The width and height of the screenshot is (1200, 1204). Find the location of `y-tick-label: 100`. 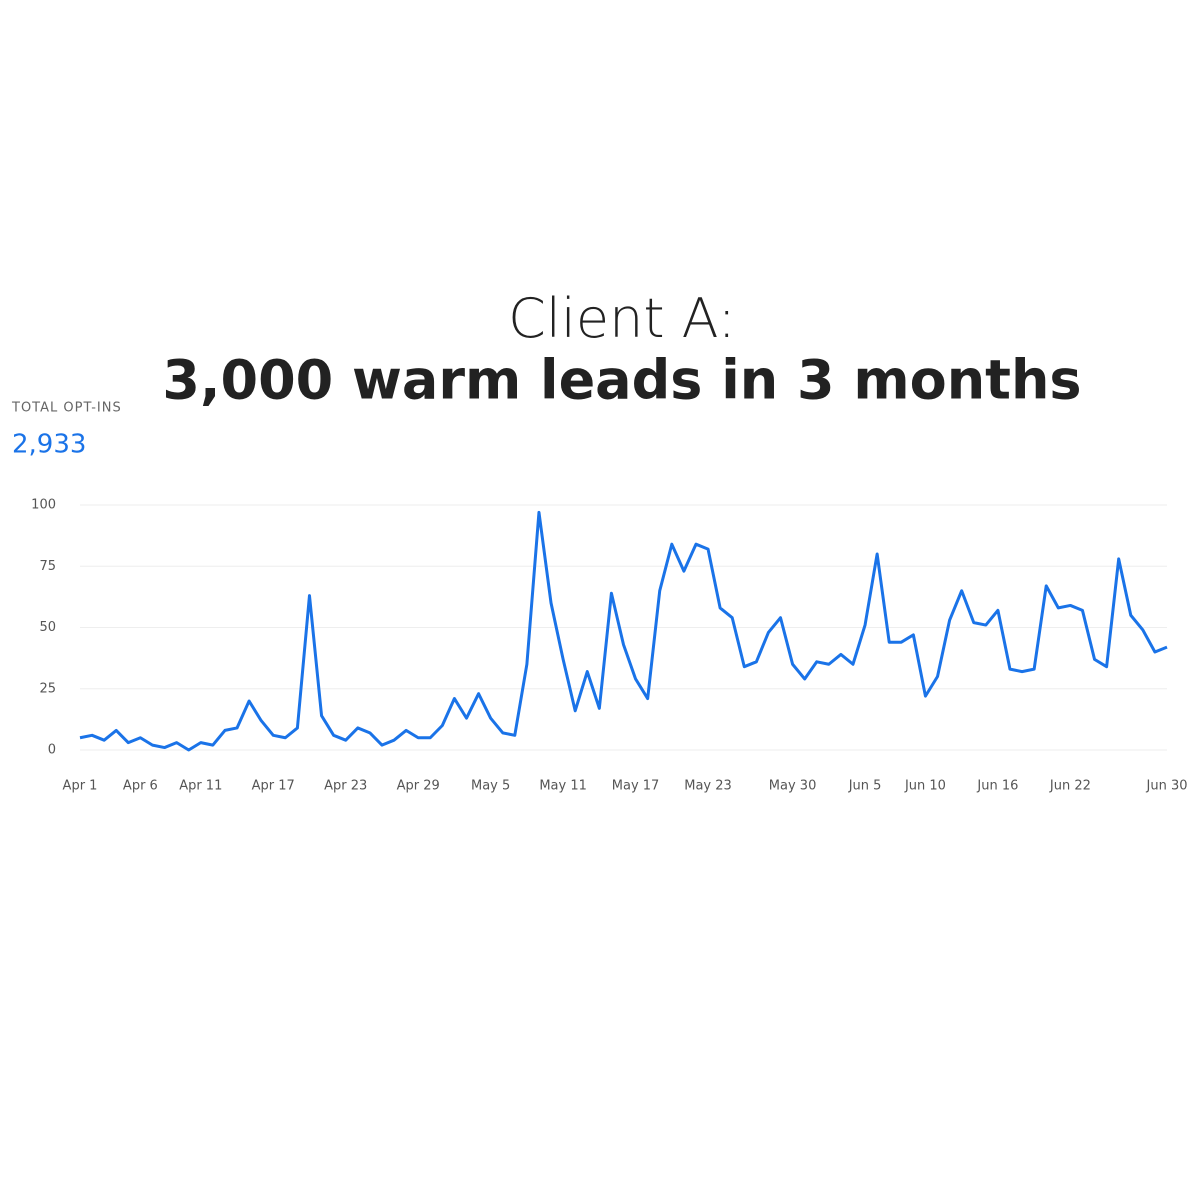

y-tick-label: 100 is located at coordinates (43, 505).